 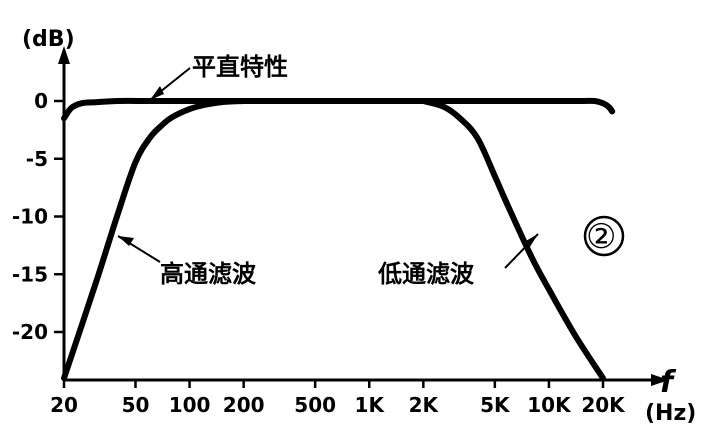 I want to click on y-axis-label: (dB), so click(x=48, y=39).